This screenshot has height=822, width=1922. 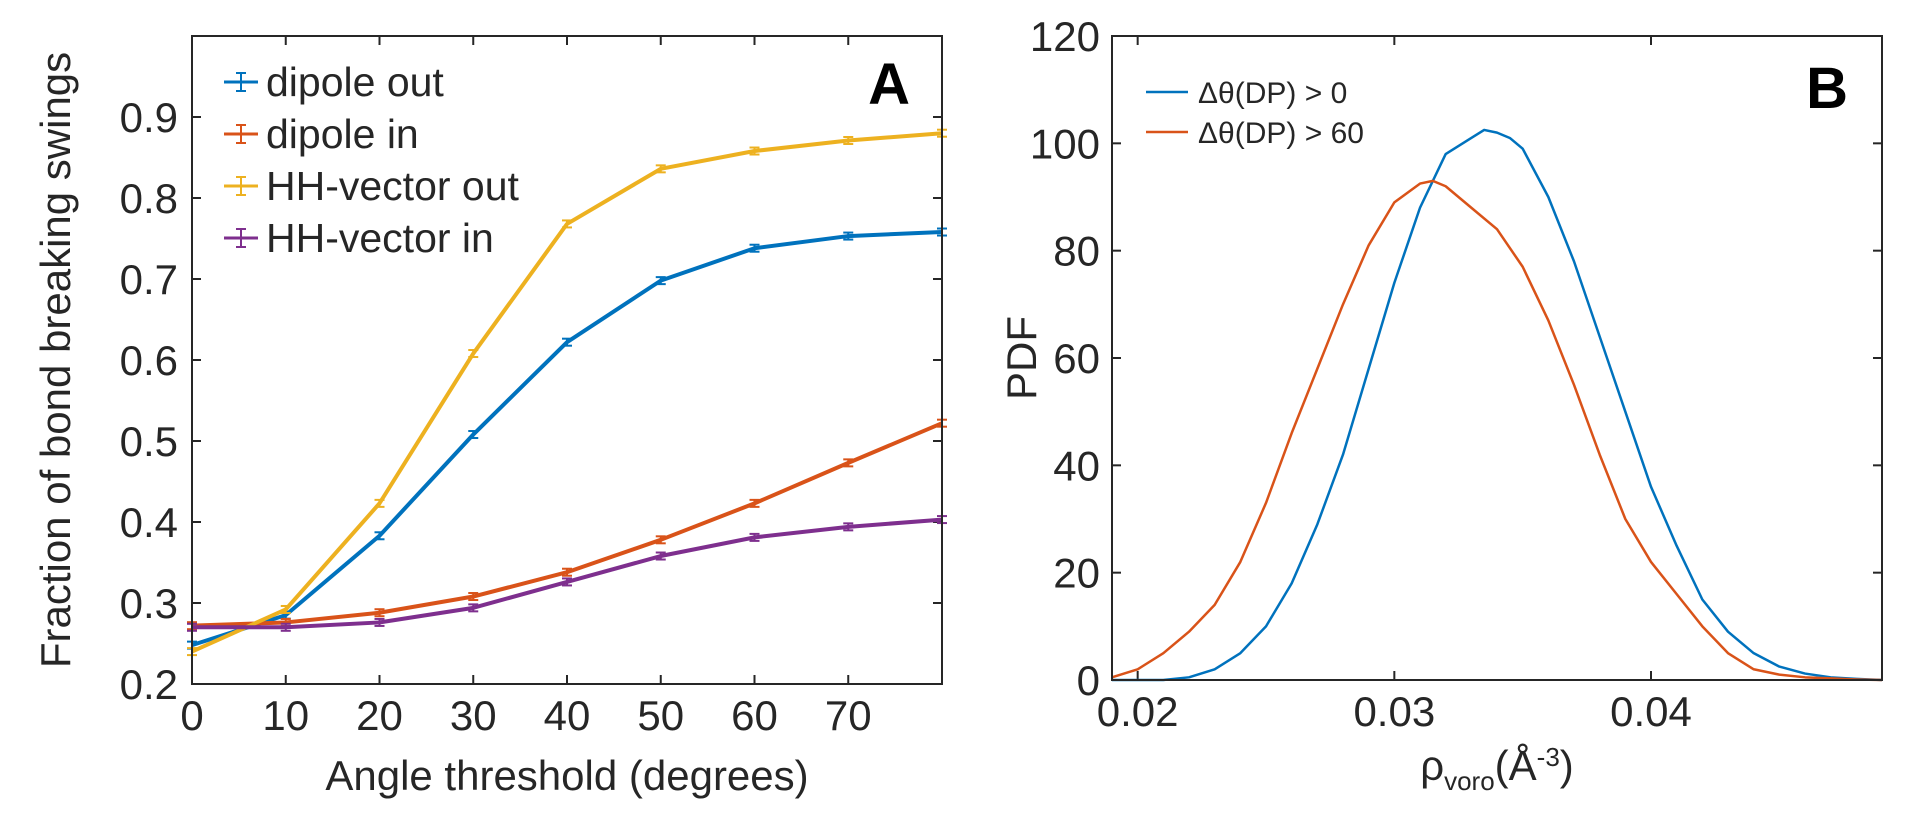 What do you see at coordinates (342, 134) in the screenshot?
I see `legend-label-a: dipole in` at bounding box center [342, 134].